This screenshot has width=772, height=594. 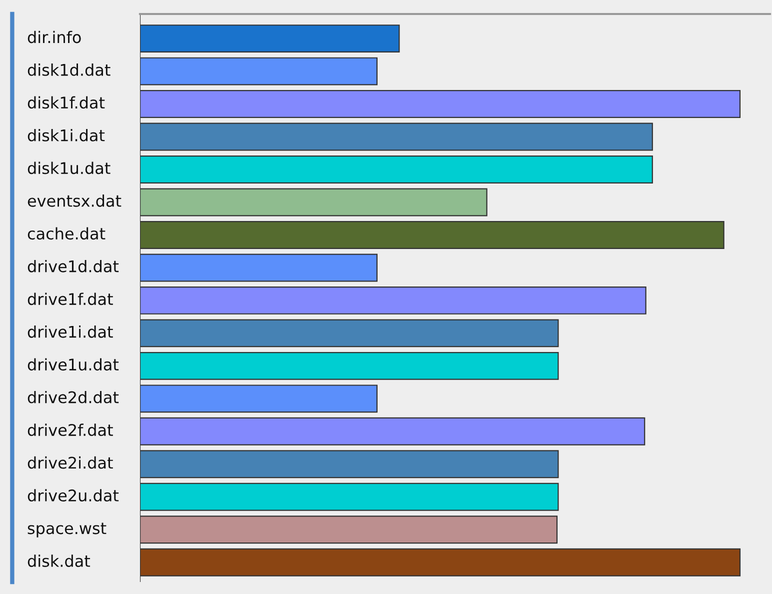 I want to click on y-tick-label: space.wst, so click(x=67, y=530).